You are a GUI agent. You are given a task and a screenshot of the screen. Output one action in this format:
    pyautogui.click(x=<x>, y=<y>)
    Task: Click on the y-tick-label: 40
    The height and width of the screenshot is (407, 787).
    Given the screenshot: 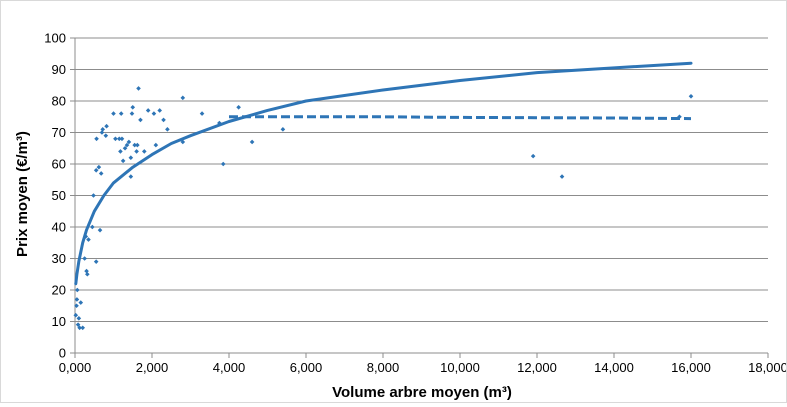 What is the action you would take?
    pyautogui.click(x=59, y=227)
    